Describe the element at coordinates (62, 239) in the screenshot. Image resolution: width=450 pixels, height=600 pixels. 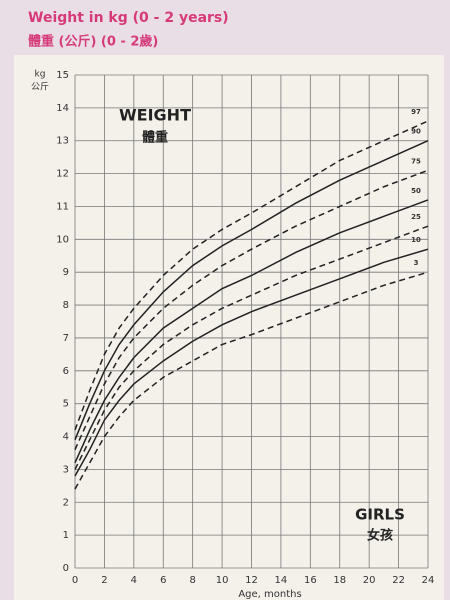
I see `y-tick-label: 10` at that location.